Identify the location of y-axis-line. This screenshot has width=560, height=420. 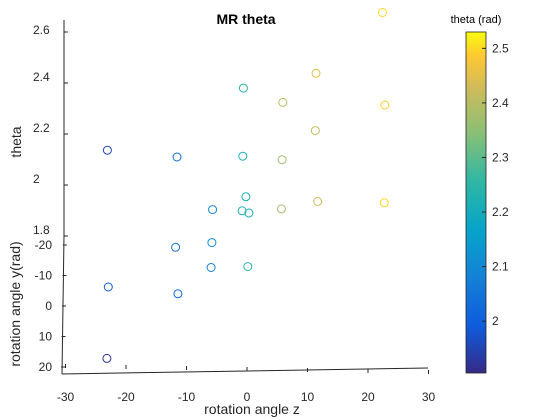
(63, 305).